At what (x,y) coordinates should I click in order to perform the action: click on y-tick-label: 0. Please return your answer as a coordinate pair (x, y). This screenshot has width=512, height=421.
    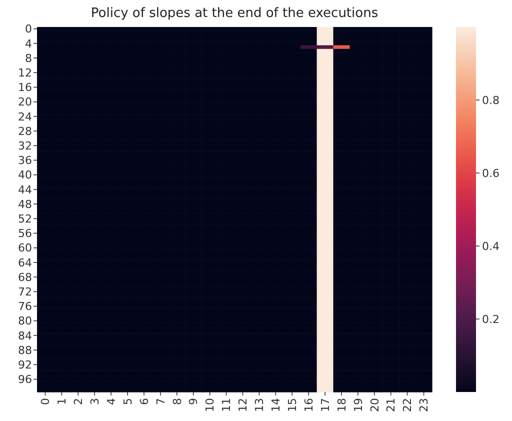
    Looking at the image, I should click on (28, 29).